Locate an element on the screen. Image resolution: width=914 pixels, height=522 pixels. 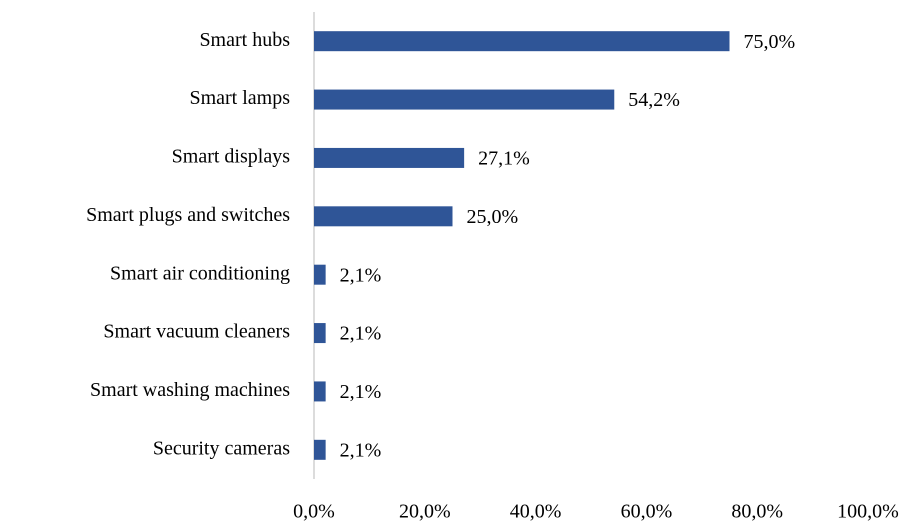
y-tick-label: Smart displays is located at coordinates (231, 157).